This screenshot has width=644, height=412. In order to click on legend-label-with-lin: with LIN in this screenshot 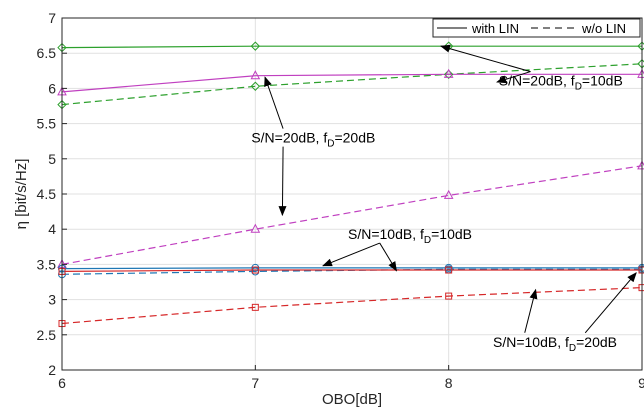, I will do `click(495, 28)`.